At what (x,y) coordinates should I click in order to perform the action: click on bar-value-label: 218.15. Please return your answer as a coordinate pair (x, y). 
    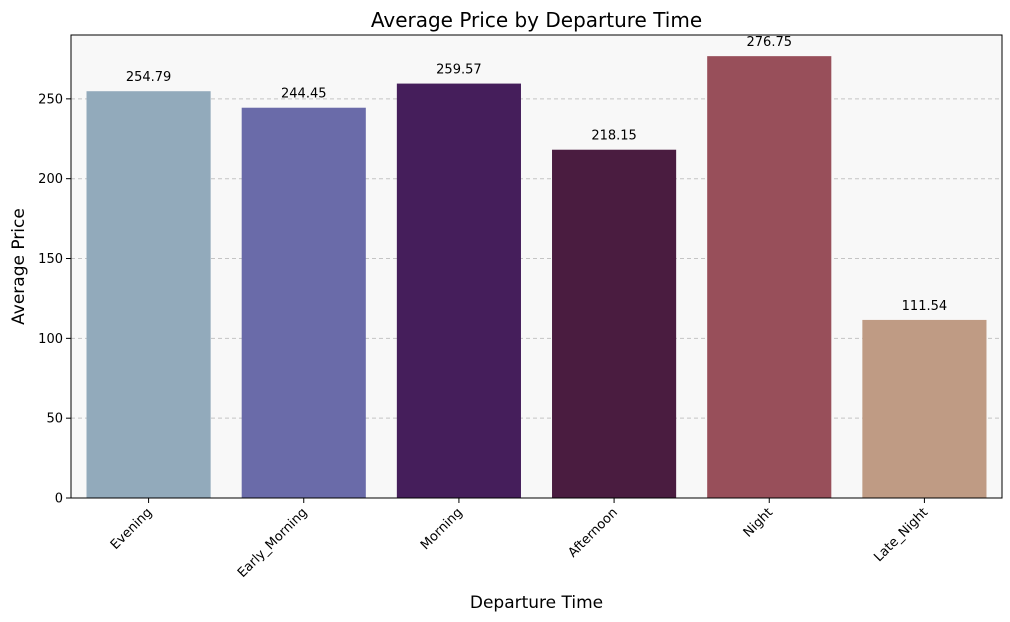
    Looking at the image, I should click on (614, 136).